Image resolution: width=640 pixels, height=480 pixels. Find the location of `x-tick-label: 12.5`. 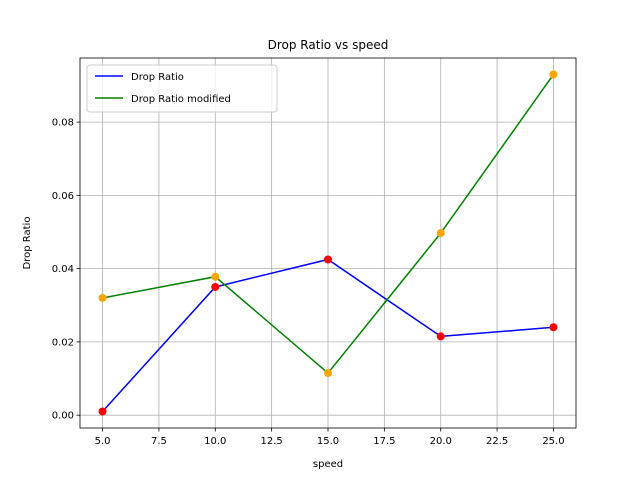

x-tick-label: 12.5 is located at coordinates (272, 441).